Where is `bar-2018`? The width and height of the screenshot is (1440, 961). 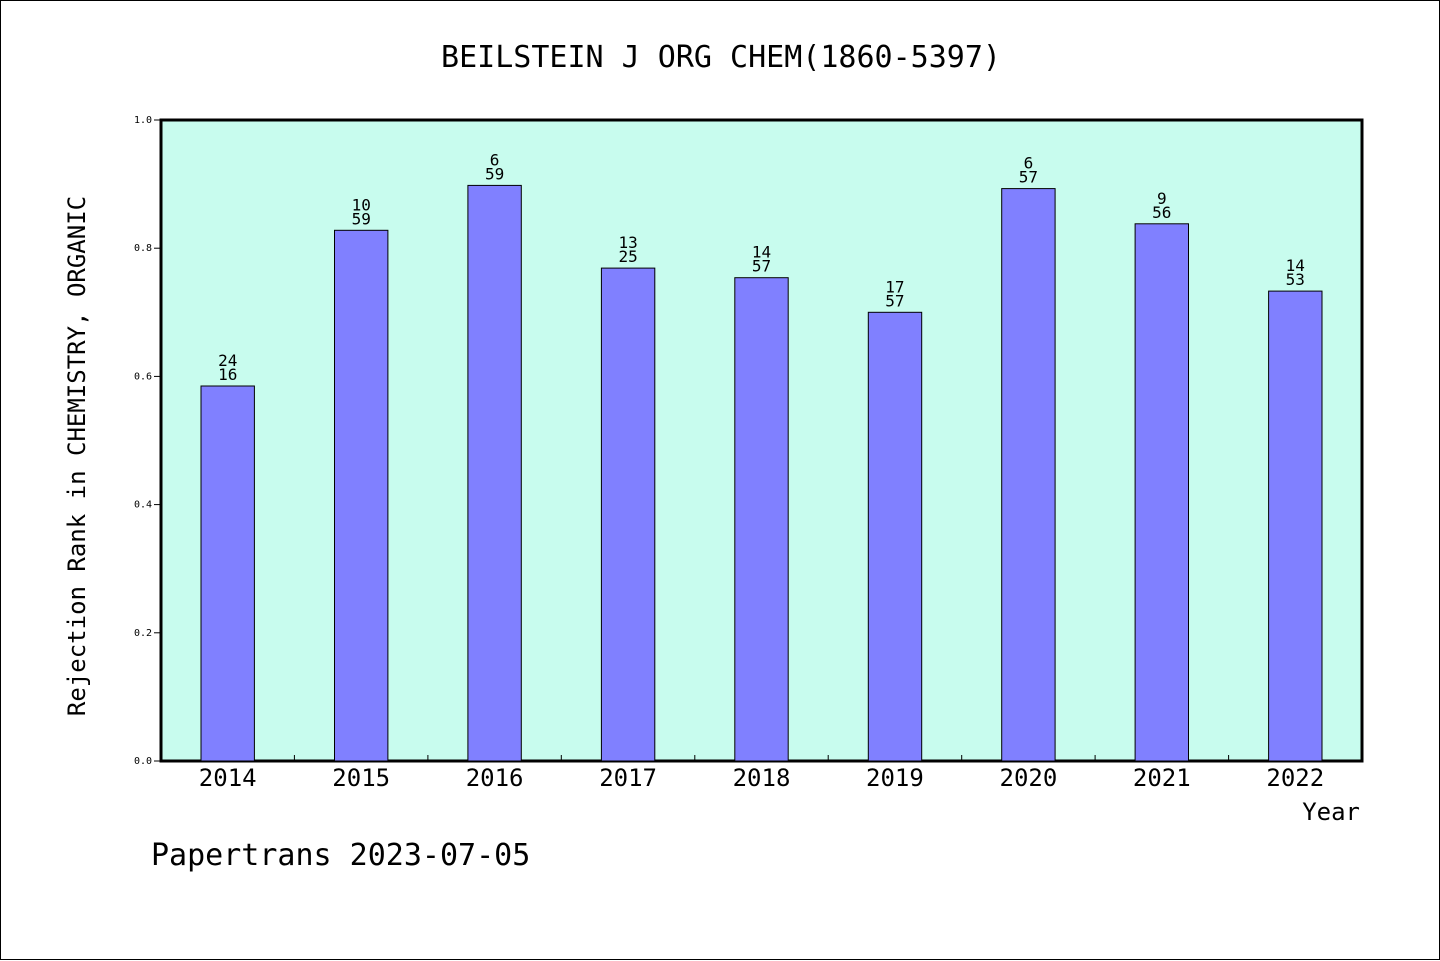 bar-2018 is located at coordinates (761, 519).